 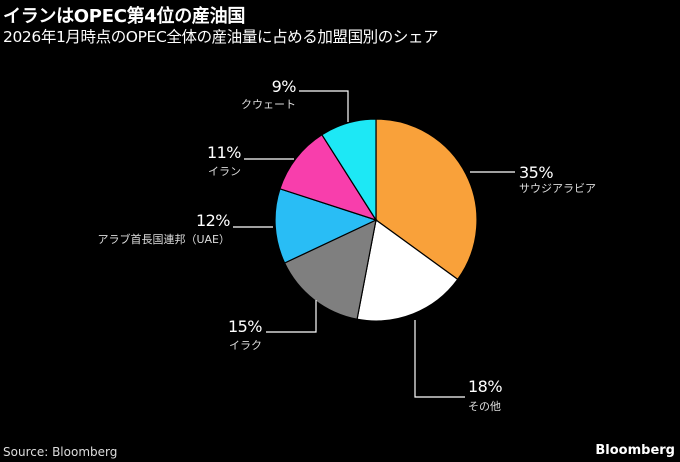 What do you see at coordinates (163, 239) in the screenshot?
I see `slice-name-3: アラブ首長国連邦（UAE）` at bounding box center [163, 239].